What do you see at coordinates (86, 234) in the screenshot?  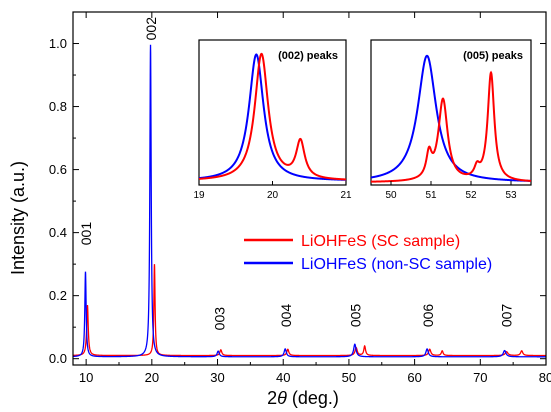 I see `peak-label-001: 001` at bounding box center [86, 234].